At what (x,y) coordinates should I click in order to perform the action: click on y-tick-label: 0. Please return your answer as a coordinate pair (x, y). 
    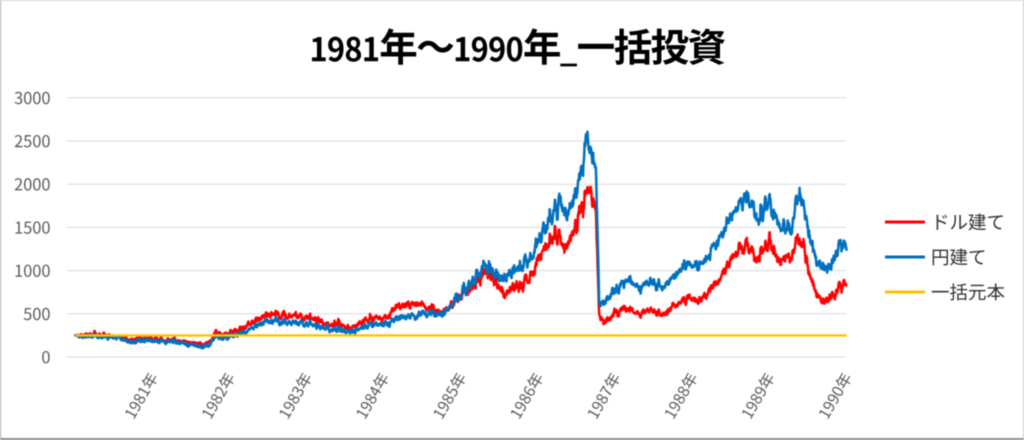
    Looking at the image, I should click on (25, 357).